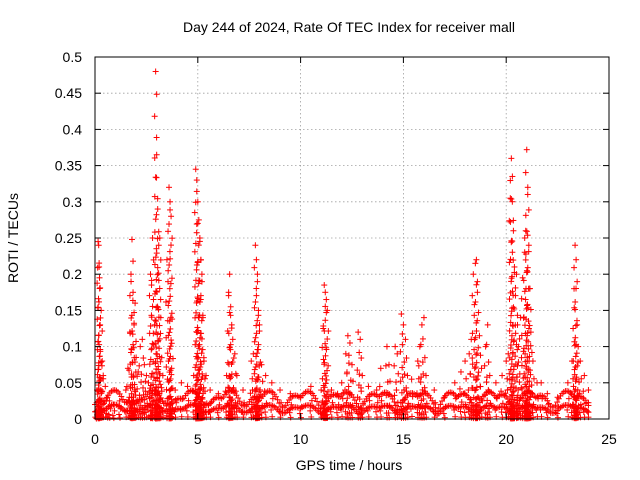 The image size is (640, 480). What do you see at coordinates (73, 274) in the screenshot?
I see `y-tick-label: 0.2` at bounding box center [73, 274].